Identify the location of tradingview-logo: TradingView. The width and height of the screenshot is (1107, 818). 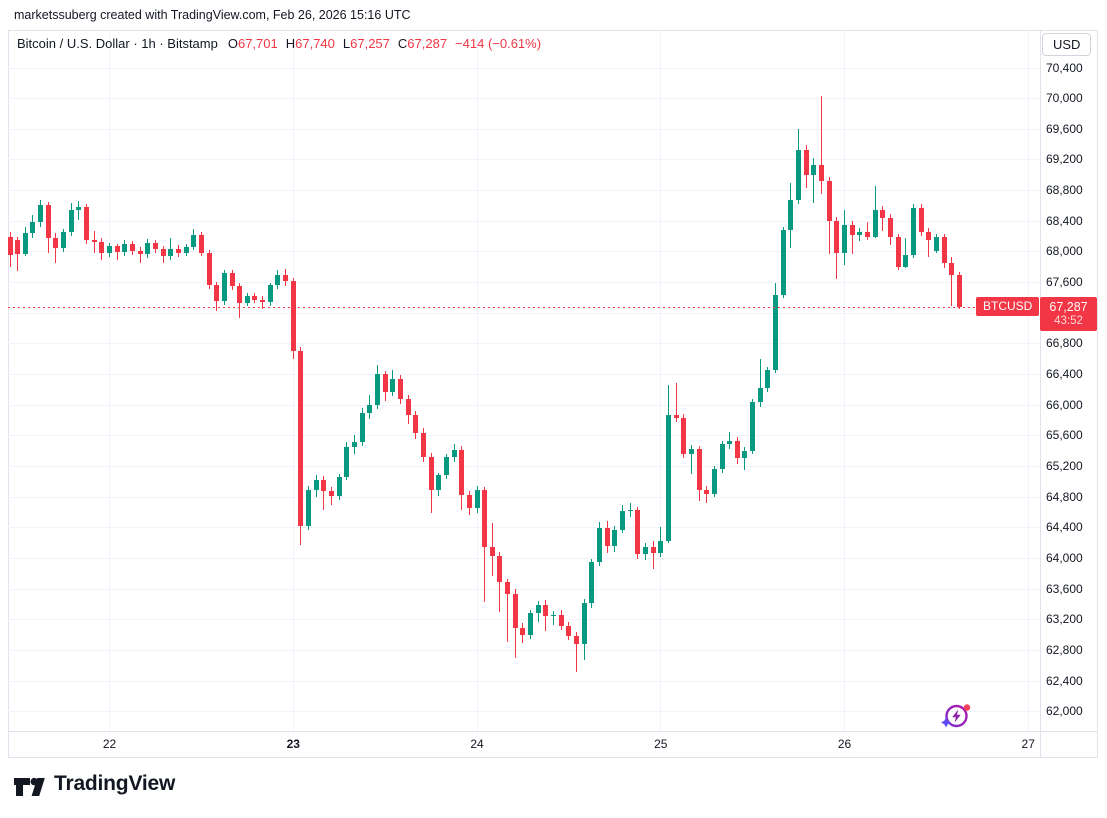
(94, 784).